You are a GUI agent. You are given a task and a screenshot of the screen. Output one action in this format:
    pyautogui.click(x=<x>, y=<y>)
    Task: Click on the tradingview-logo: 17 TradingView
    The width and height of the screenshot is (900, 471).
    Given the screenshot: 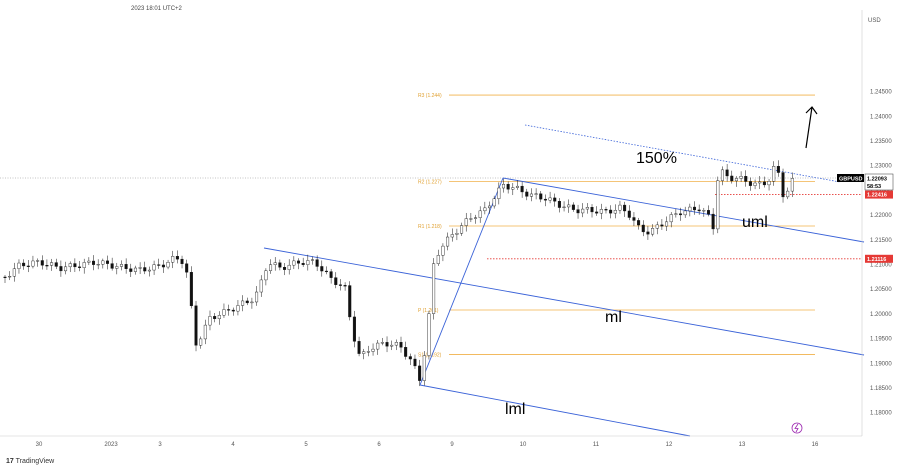 What is the action you would take?
    pyautogui.click(x=30, y=461)
    